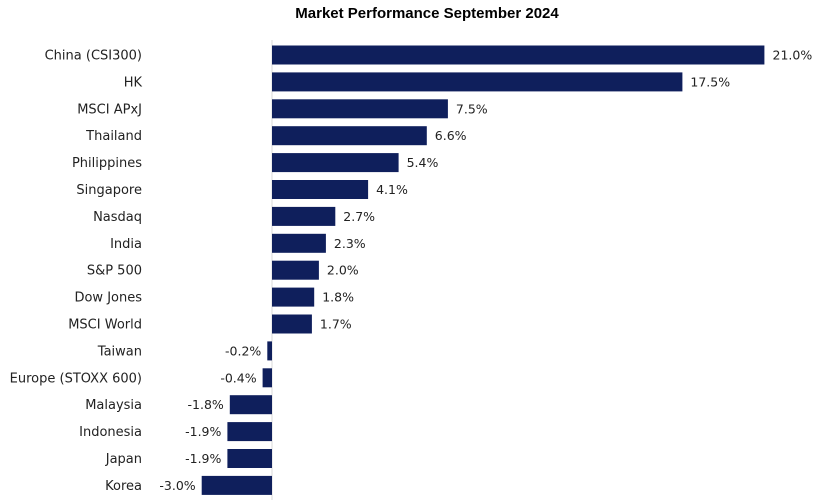 The height and width of the screenshot is (501, 816). I want to click on category-label: MSCI World, so click(105, 325).